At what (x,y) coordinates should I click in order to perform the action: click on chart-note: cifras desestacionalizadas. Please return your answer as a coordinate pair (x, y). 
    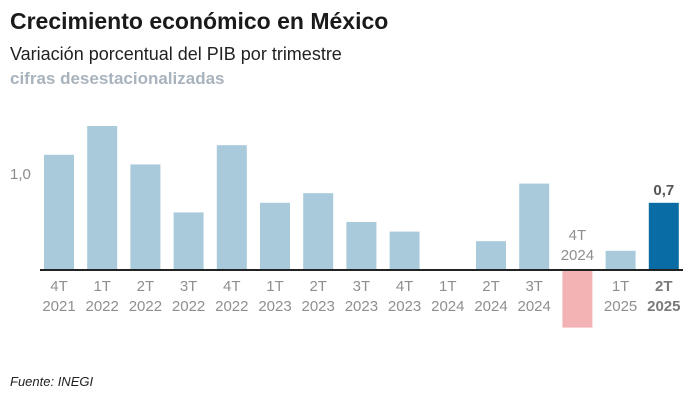
    Looking at the image, I should click on (117, 78).